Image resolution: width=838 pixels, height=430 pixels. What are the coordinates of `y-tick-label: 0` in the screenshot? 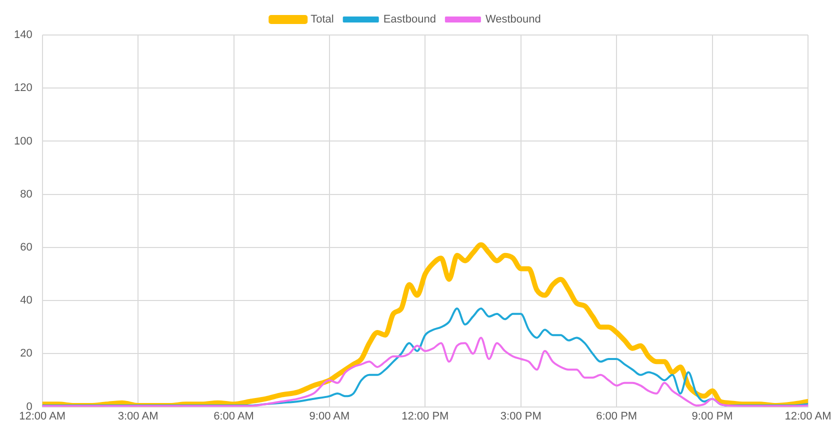 It's located at (29, 406).